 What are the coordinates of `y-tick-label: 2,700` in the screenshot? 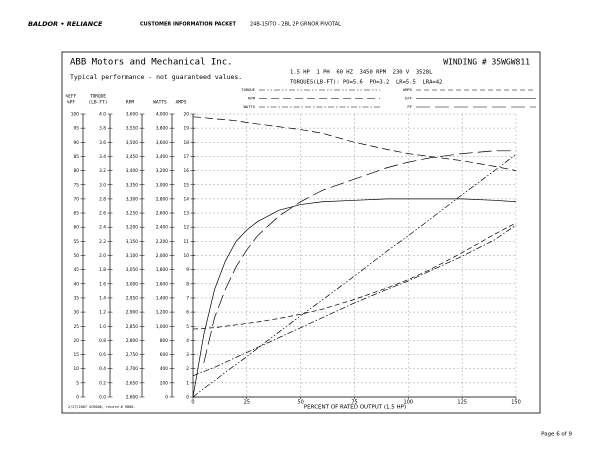 It's located at (132, 369).